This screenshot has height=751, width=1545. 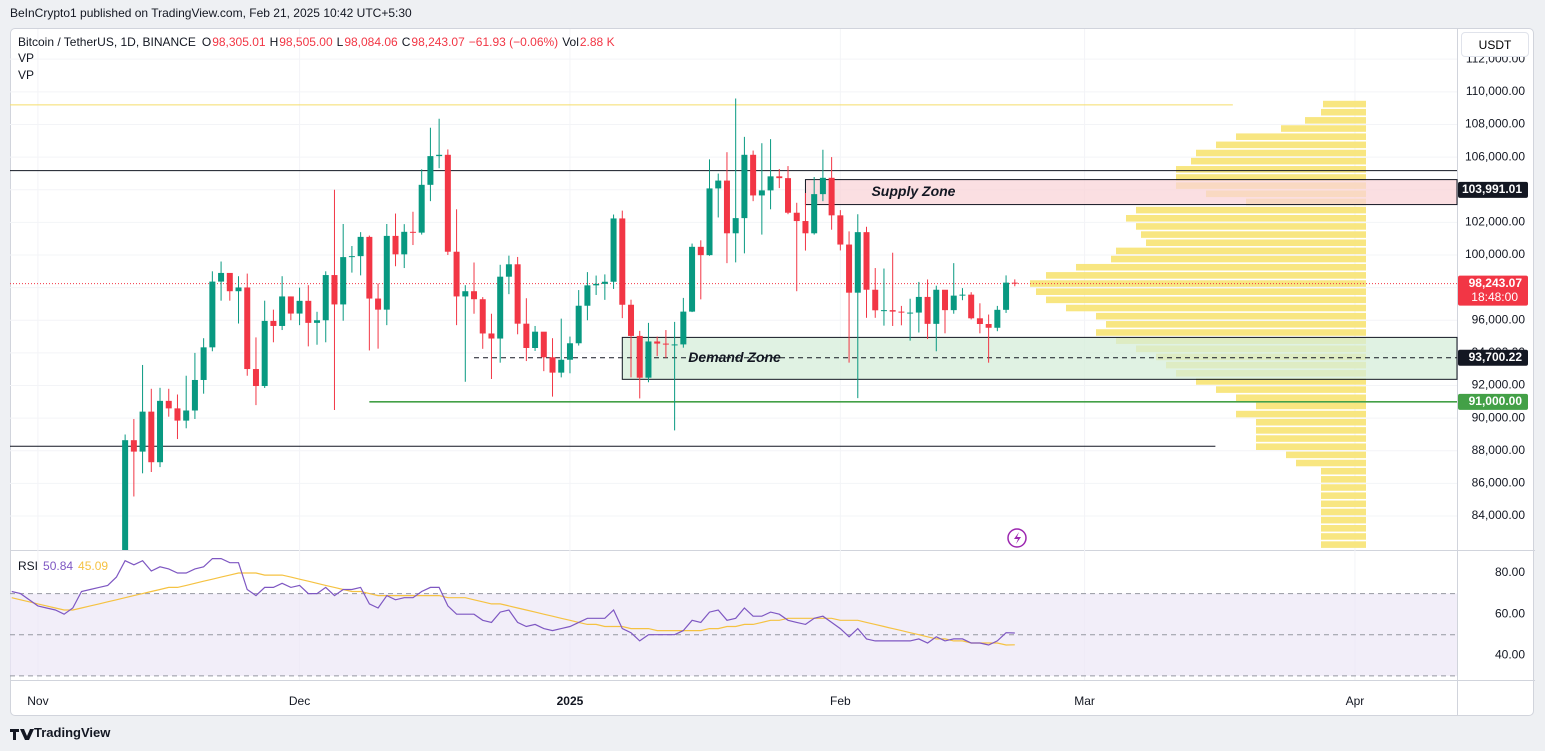 I want to click on price-marker-sublabel: 18:48:00, so click(x=1494, y=297).